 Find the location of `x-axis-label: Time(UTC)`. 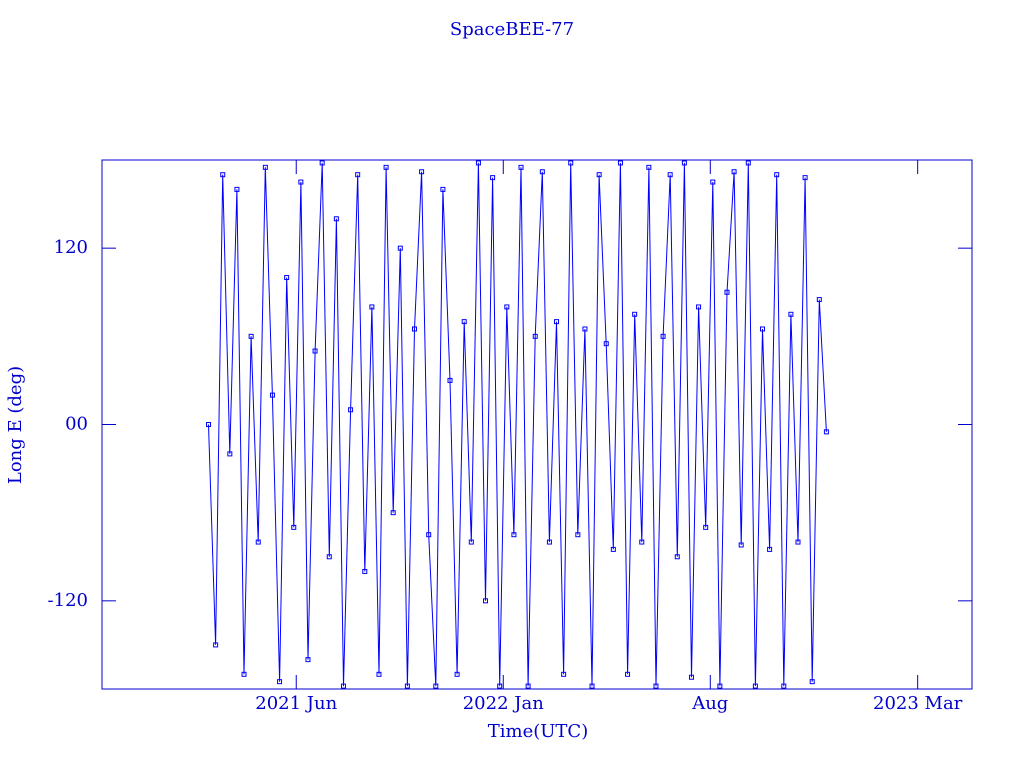

x-axis-label: Time(UTC) is located at coordinates (538, 731).